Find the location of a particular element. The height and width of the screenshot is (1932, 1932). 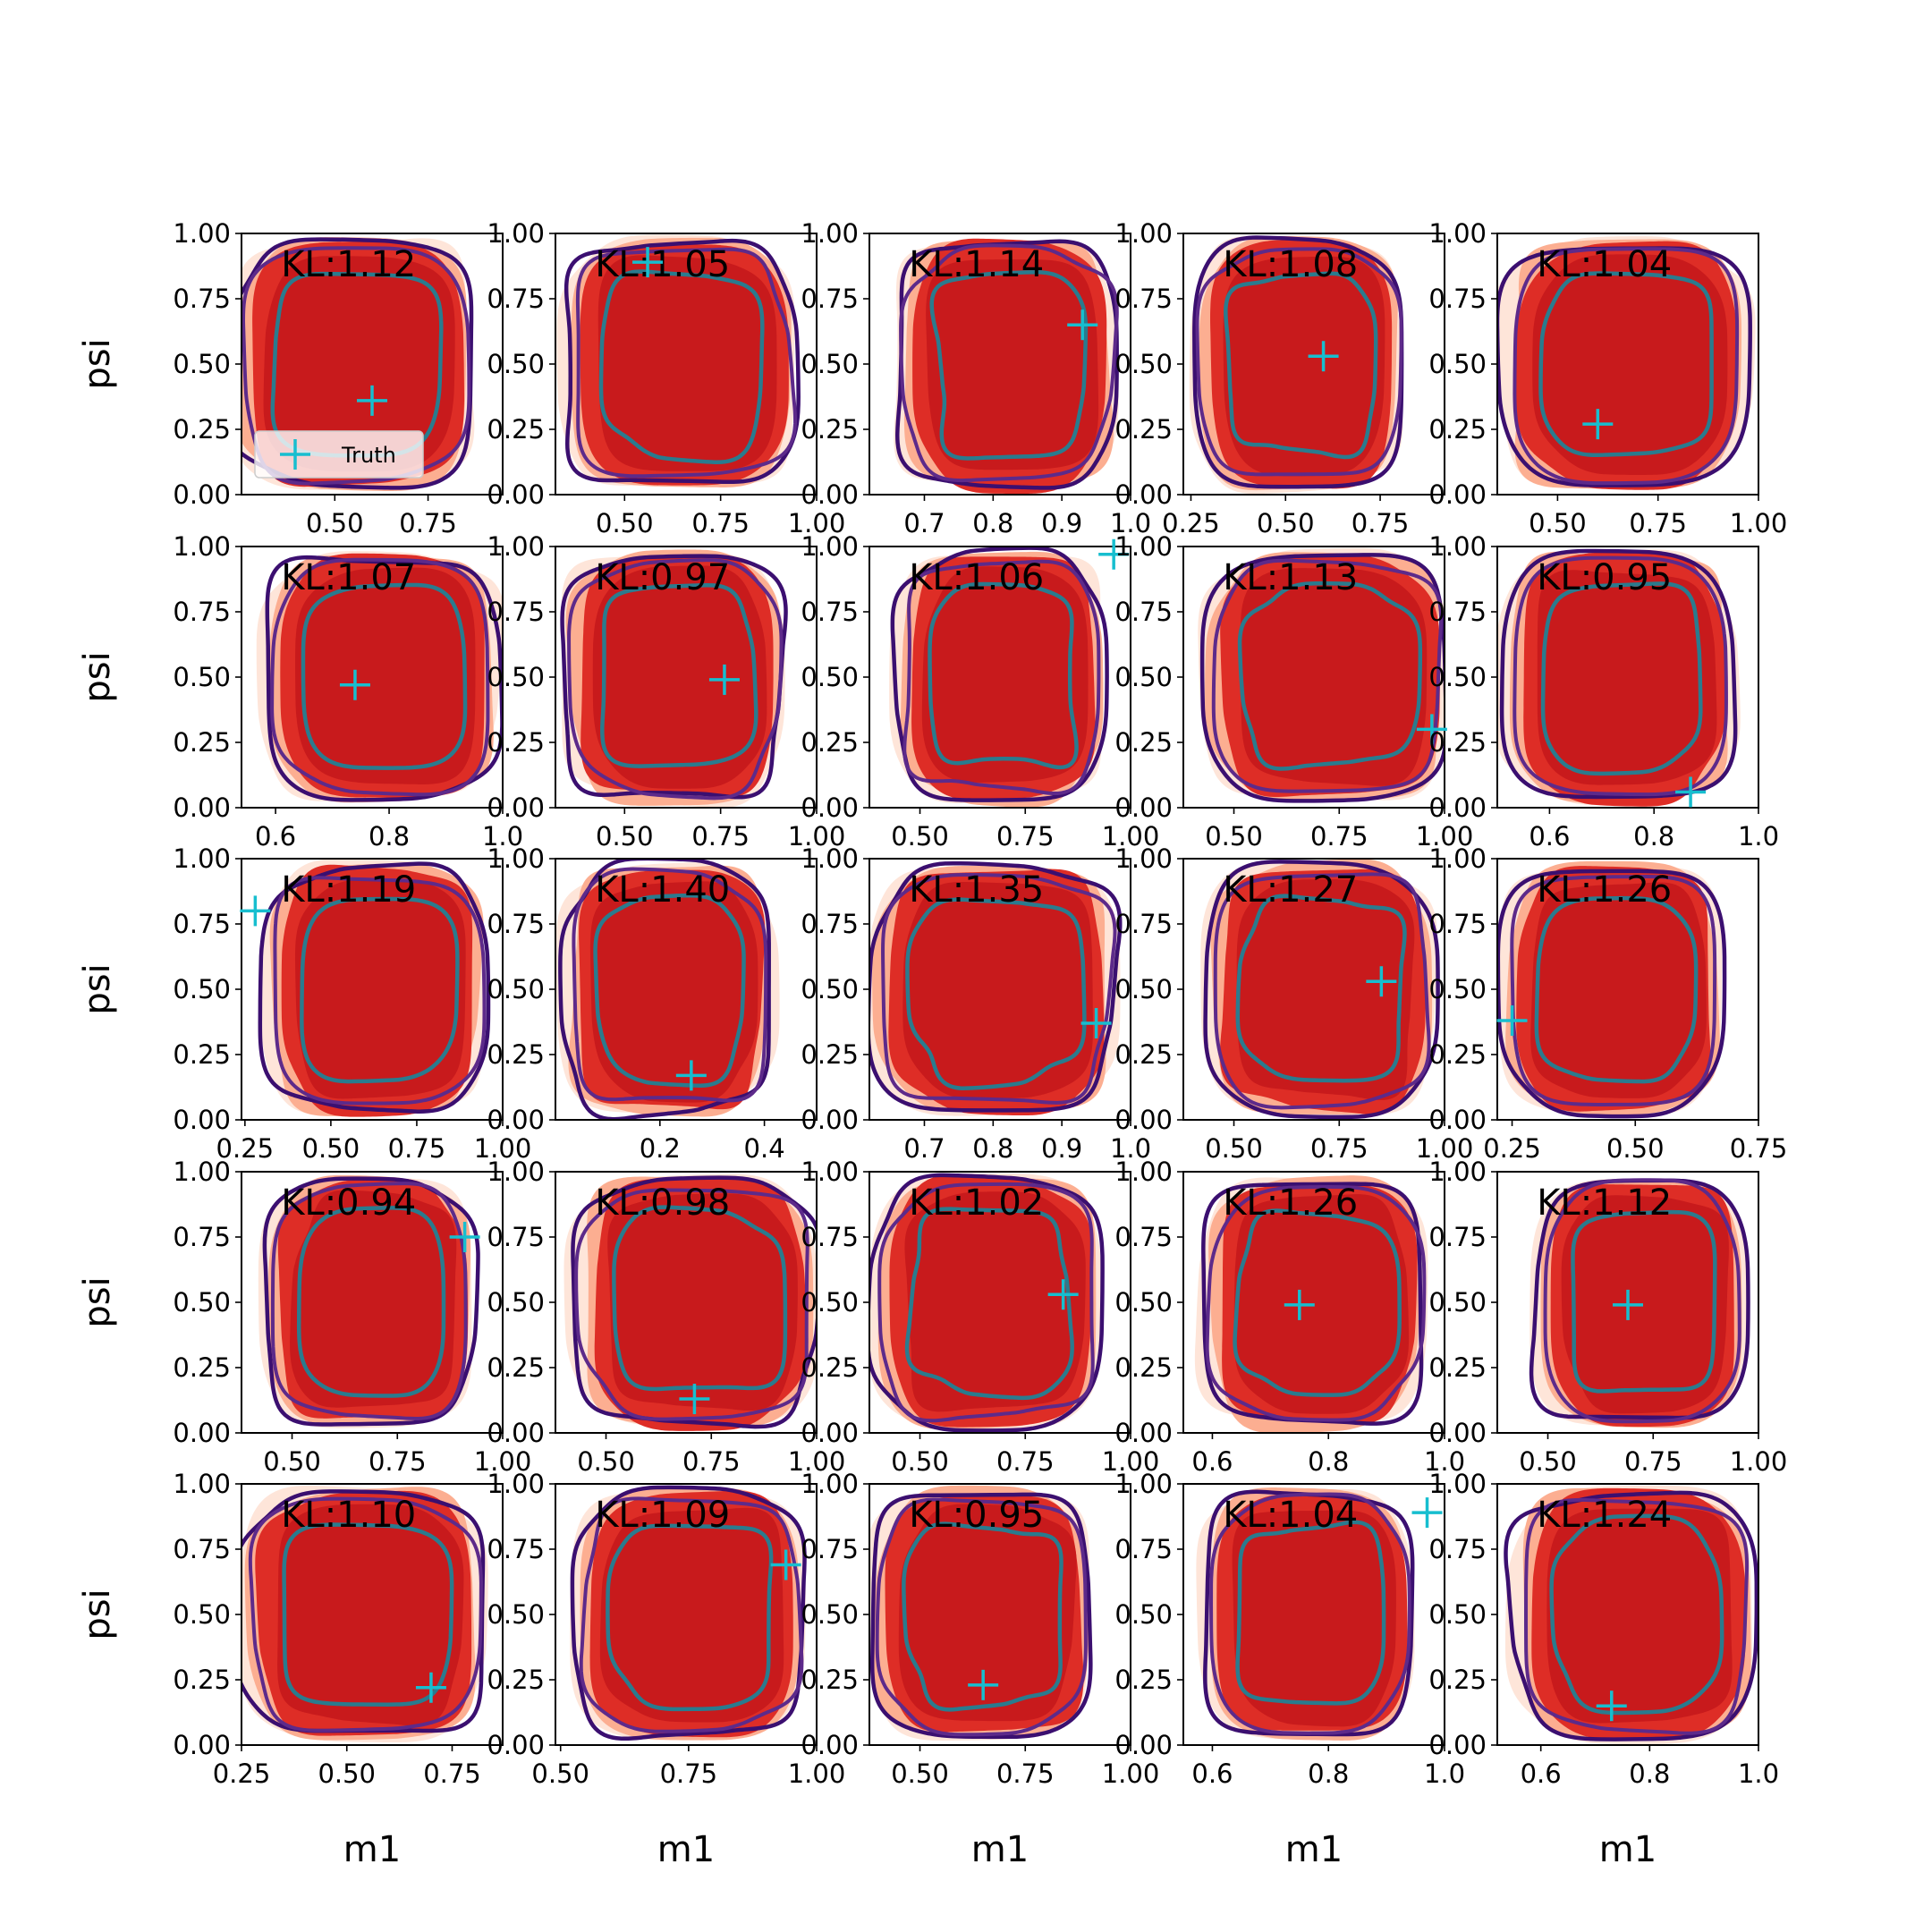

panel-4-4: 0.00 0.25 0.50 0.75 1.00 0.6 0.8 1.0 KL:1.26 is located at coordinates (1289, 1317).